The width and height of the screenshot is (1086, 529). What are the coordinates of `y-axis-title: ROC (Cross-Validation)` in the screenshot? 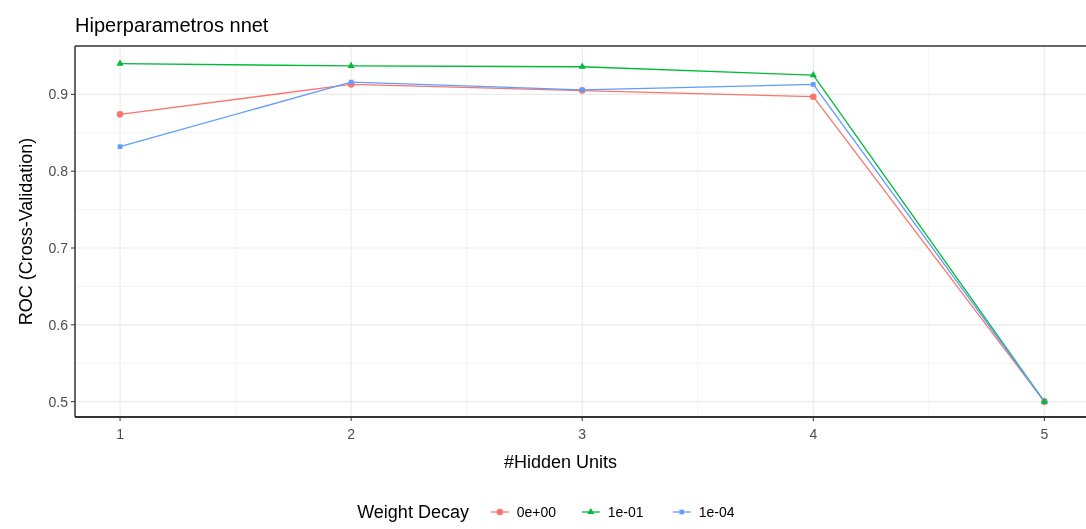 It's located at (26, 231).